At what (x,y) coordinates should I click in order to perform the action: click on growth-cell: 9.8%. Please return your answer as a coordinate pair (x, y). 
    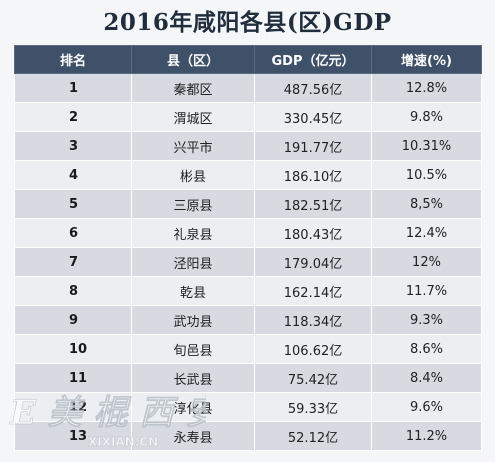
    Looking at the image, I should click on (426, 117).